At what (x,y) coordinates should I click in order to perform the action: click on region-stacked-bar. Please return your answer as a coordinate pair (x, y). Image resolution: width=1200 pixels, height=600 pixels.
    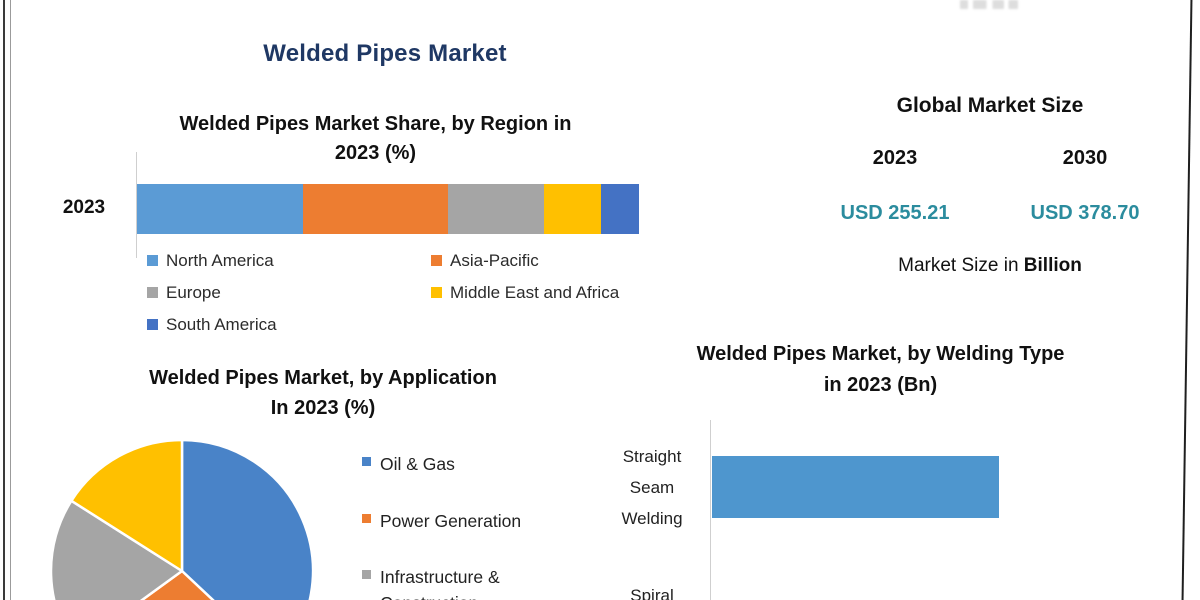
    Looking at the image, I should click on (388, 209).